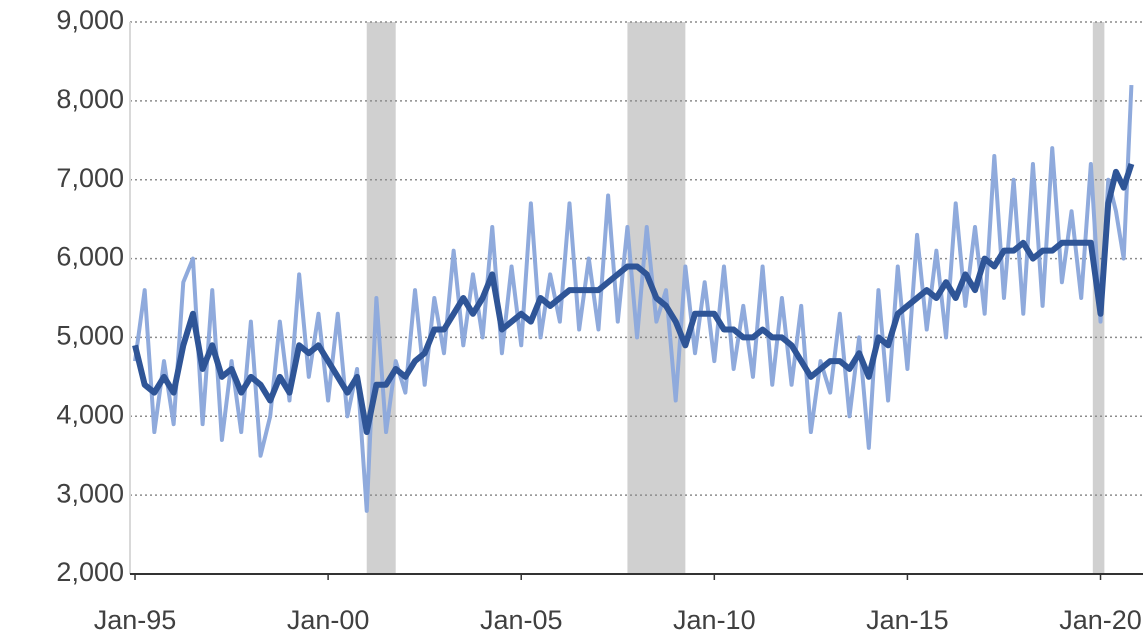  Describe the element at coordinates (907, 620) in the screenshot. I see `x-tick-label: Jan-15` at that location.